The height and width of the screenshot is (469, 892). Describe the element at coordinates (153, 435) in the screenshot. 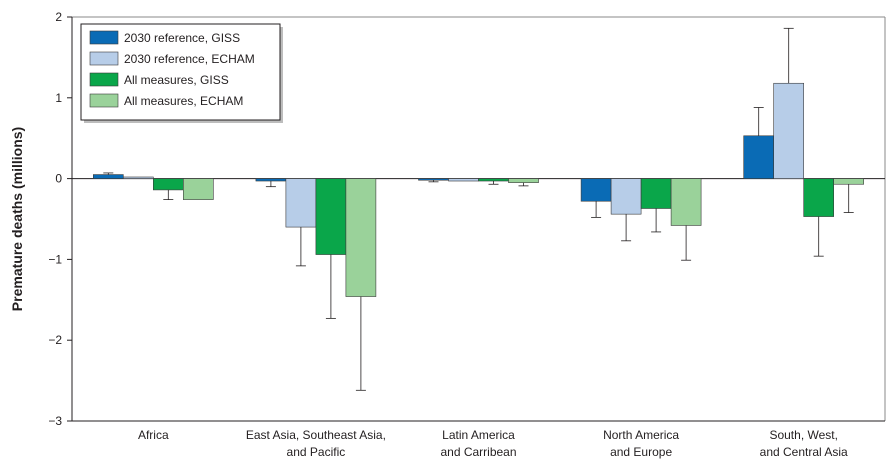

I see `category-label: Africa` at that location.